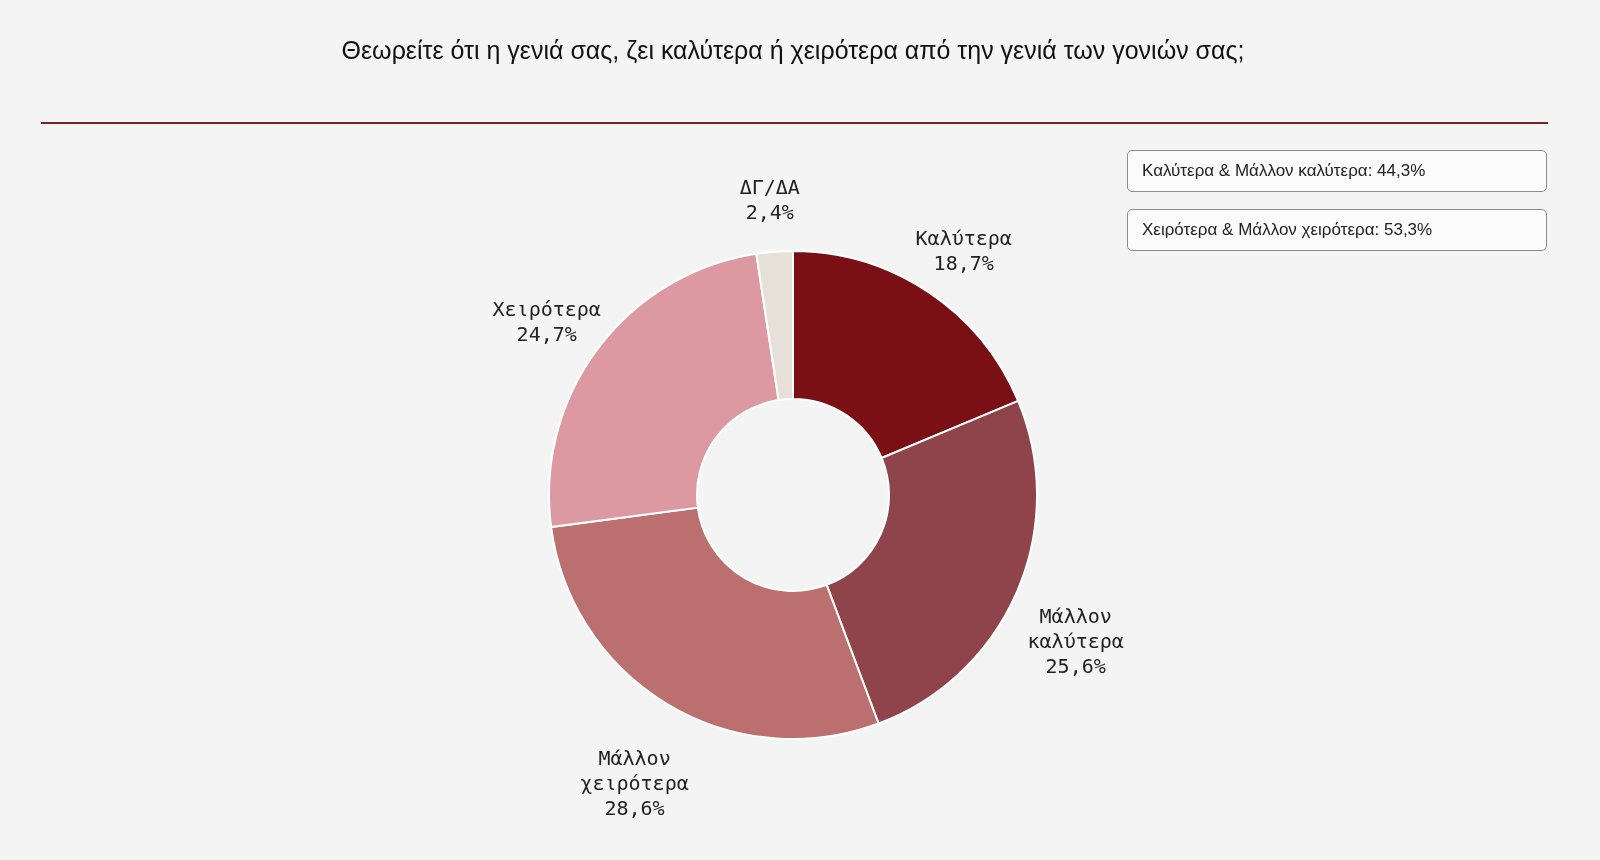 This screenshot has width=1600, height=860. Describe the element at coordinates (1337, 171) in the screenshot. I see `text: Καλύτερα & Μάλλον καλύτερα: 44,3%` at that location.